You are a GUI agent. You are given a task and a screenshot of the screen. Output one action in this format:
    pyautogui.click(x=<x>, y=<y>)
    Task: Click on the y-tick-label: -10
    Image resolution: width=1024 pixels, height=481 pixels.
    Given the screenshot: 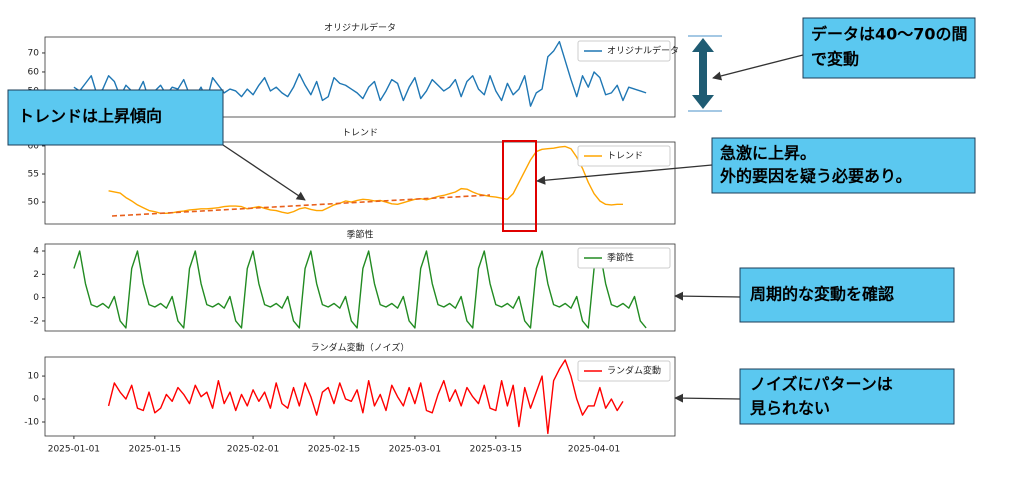 What is the action you would take?
    pyautogui.click(x=31, y=422)
    